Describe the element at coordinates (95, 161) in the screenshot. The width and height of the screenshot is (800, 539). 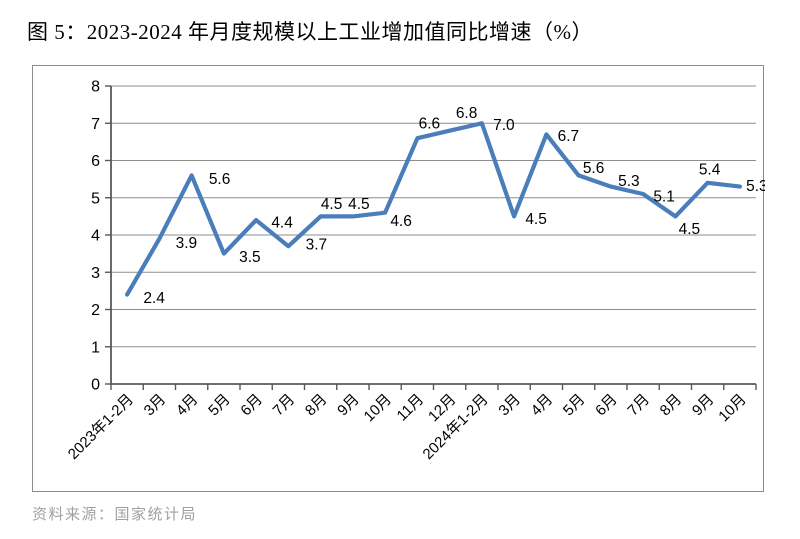
I see `y-tick-label: 6` at that location.